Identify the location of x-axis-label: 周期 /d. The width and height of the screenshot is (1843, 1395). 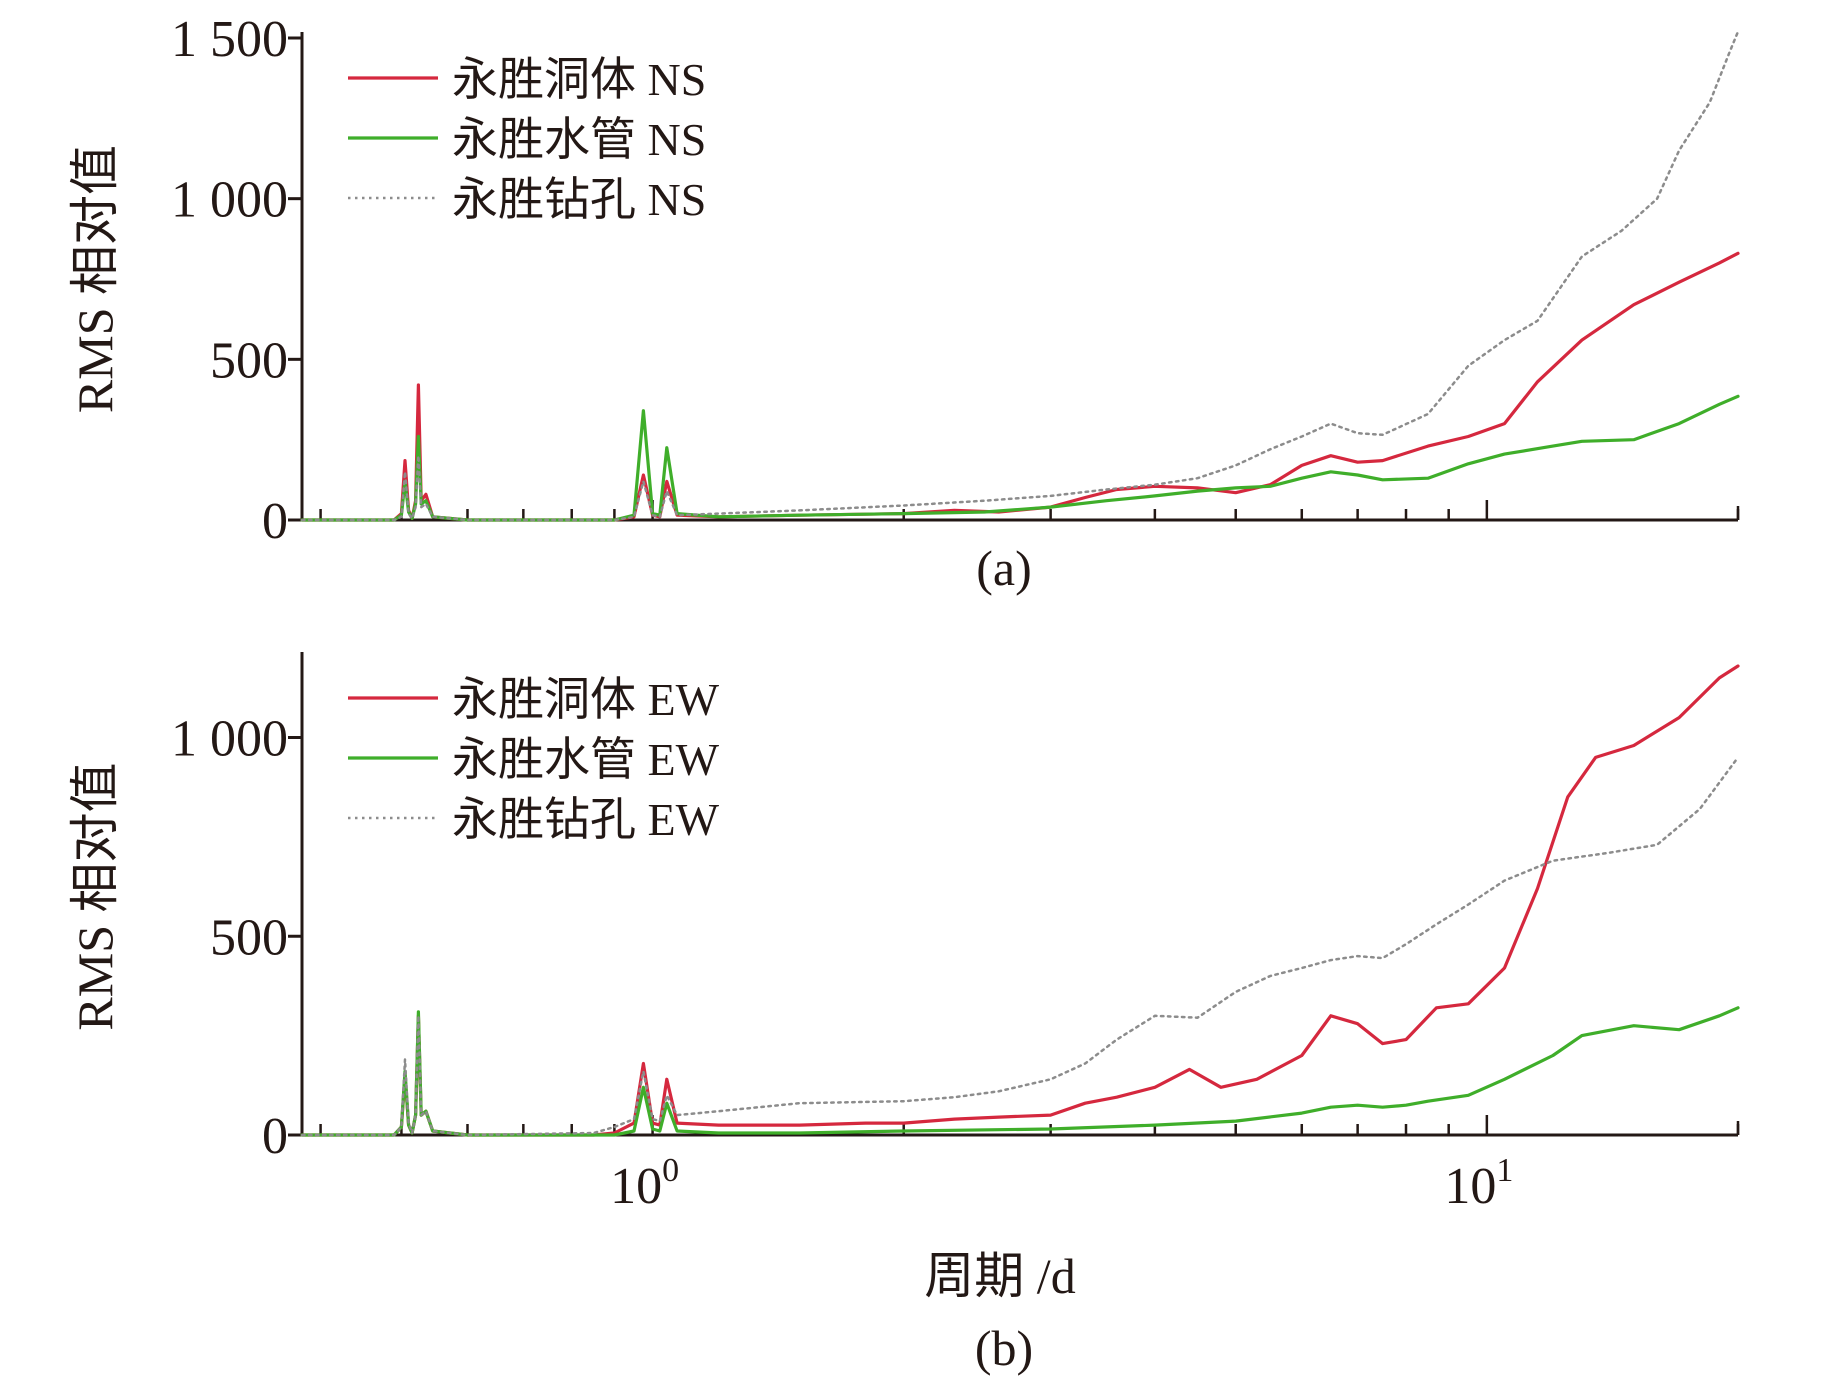
(999, 1276).